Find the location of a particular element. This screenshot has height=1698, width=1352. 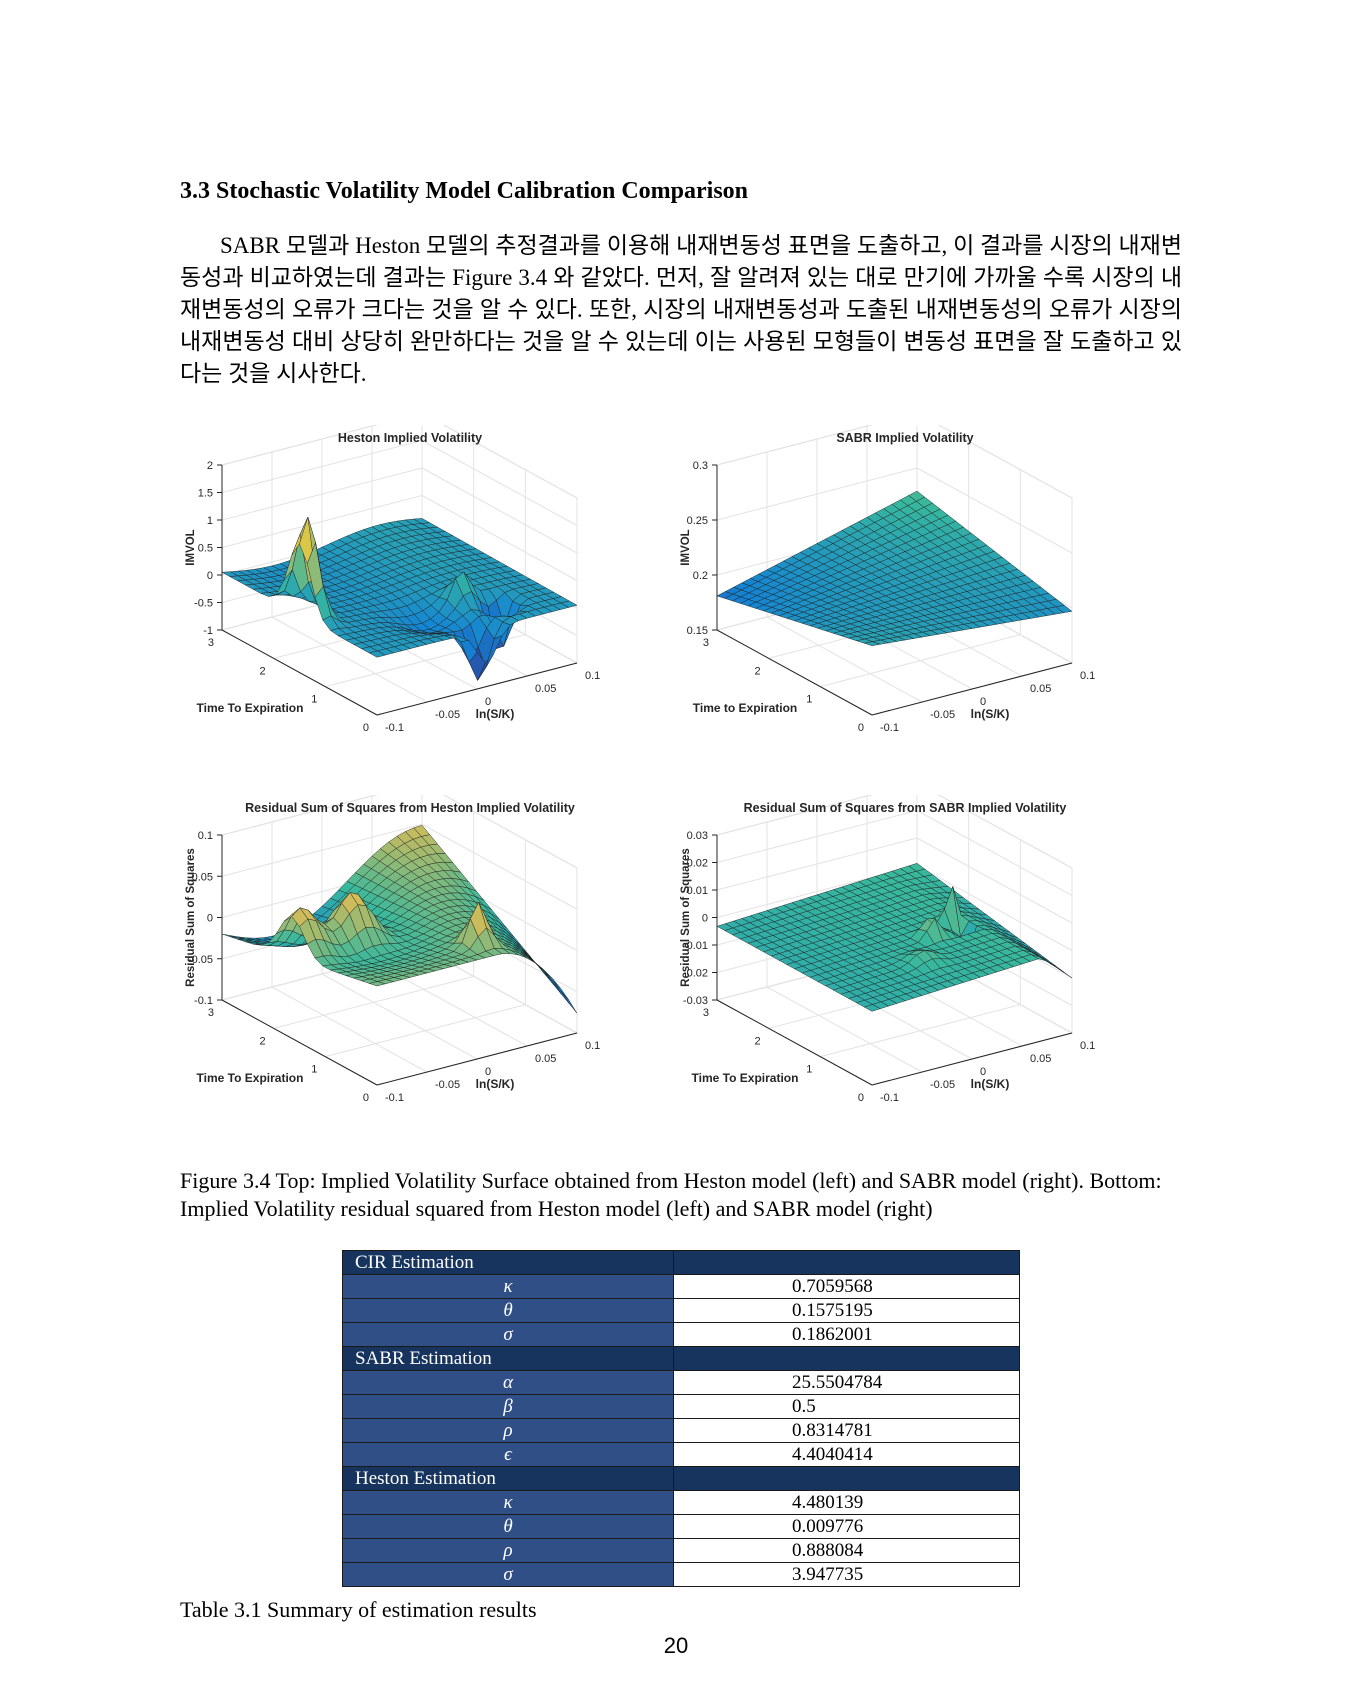

z-tick-label: -0.03 is located at coordinates (695, 1001).